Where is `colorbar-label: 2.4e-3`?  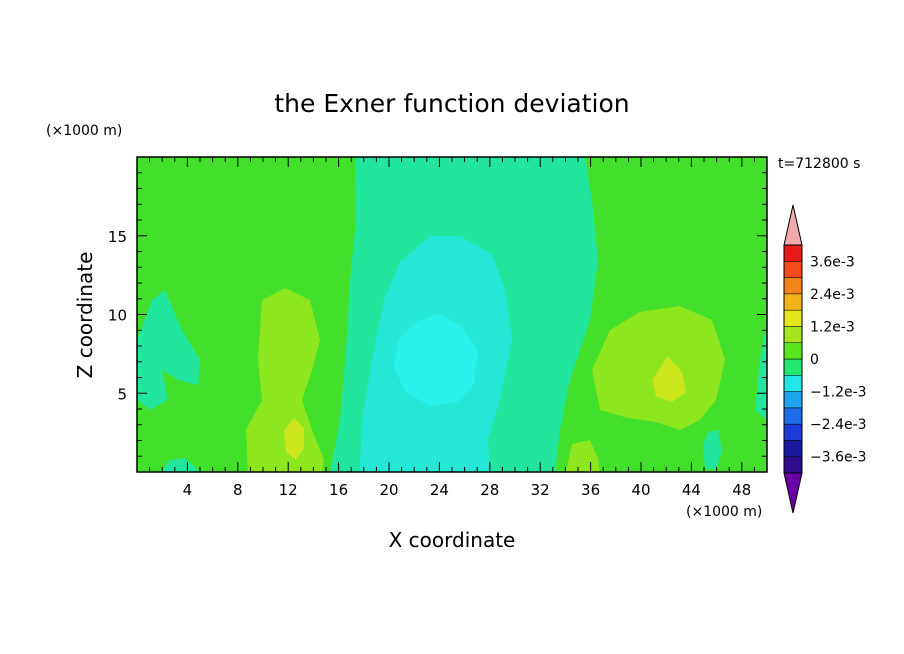
colorbar-label: 2.4e-3 is located at coordinates (832, 295).